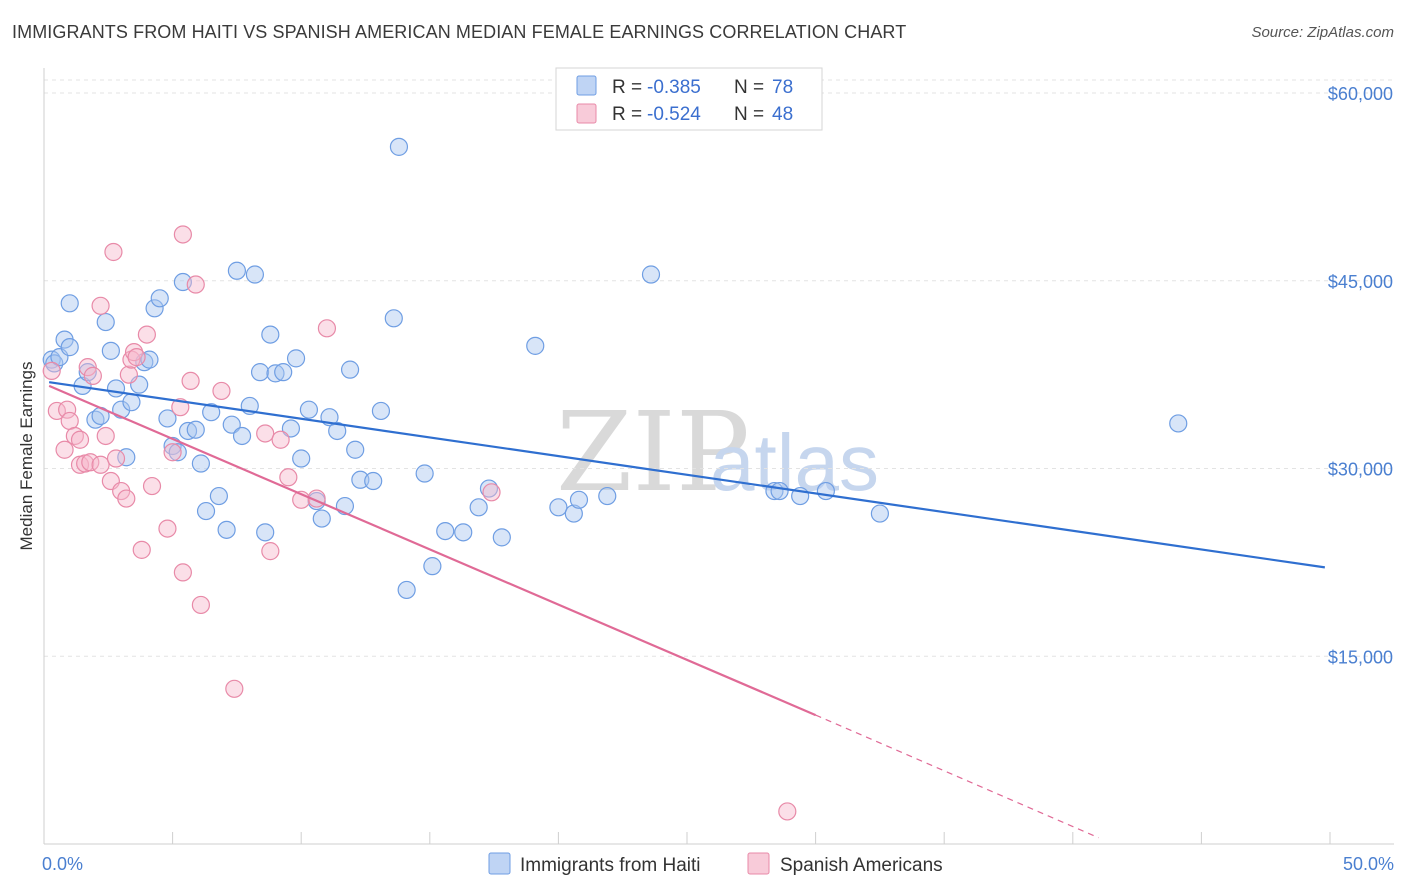 This screenshot has width=1406, height=892. Describe the element at coordinates (653, 452) in the screenshot. I see `watermark-zip: ZIP` at that location.